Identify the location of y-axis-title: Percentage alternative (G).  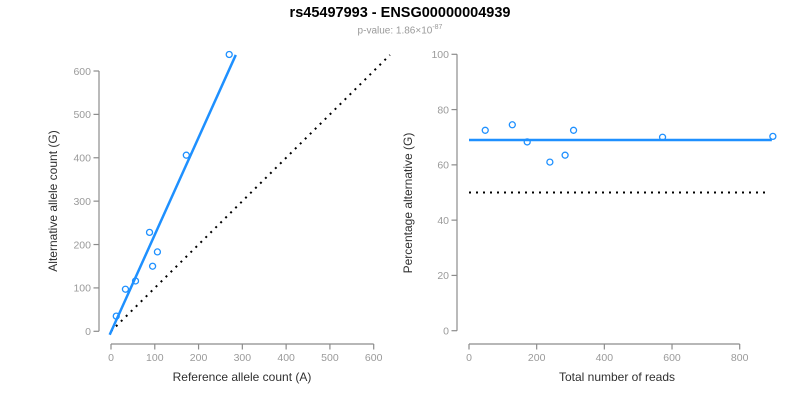
(408, 203).